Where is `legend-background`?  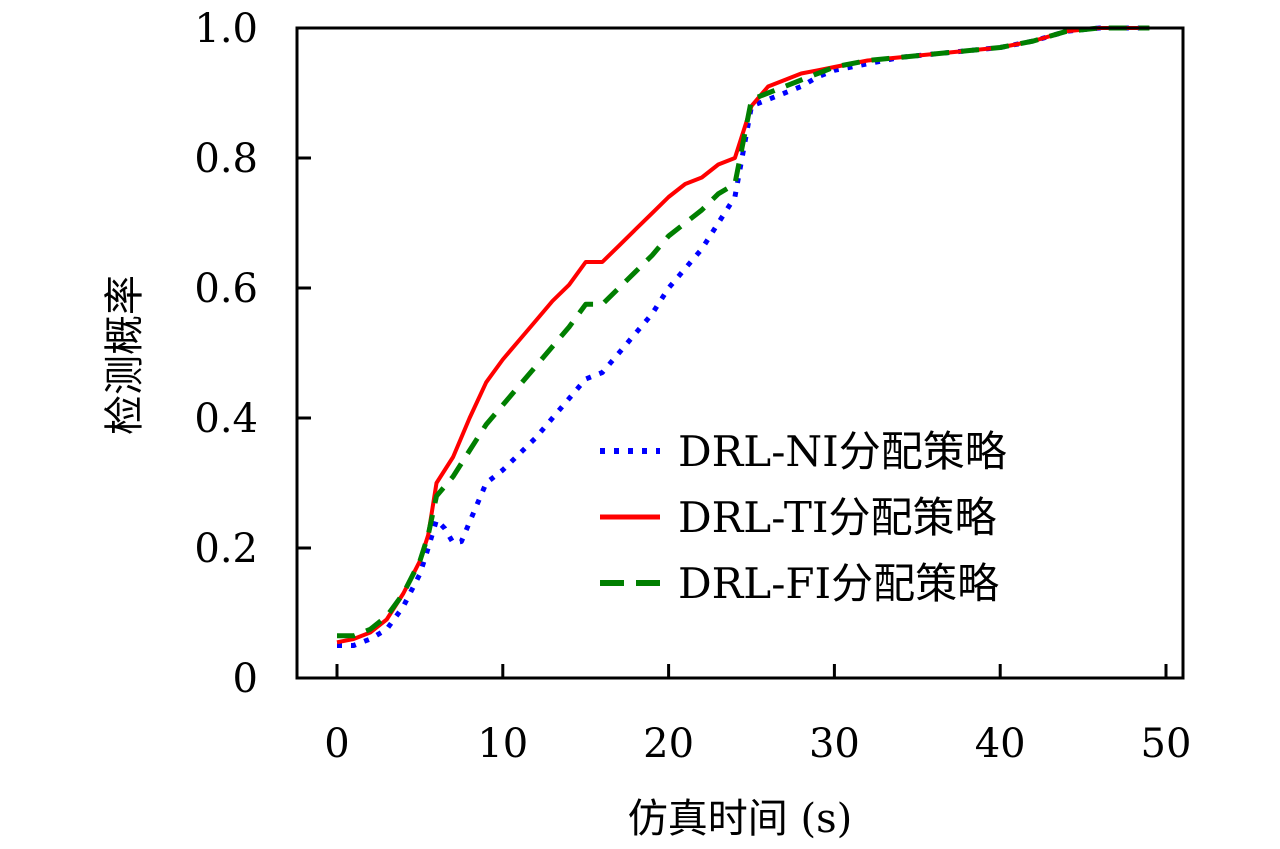 legend-background is located at coordinates (850, 515).